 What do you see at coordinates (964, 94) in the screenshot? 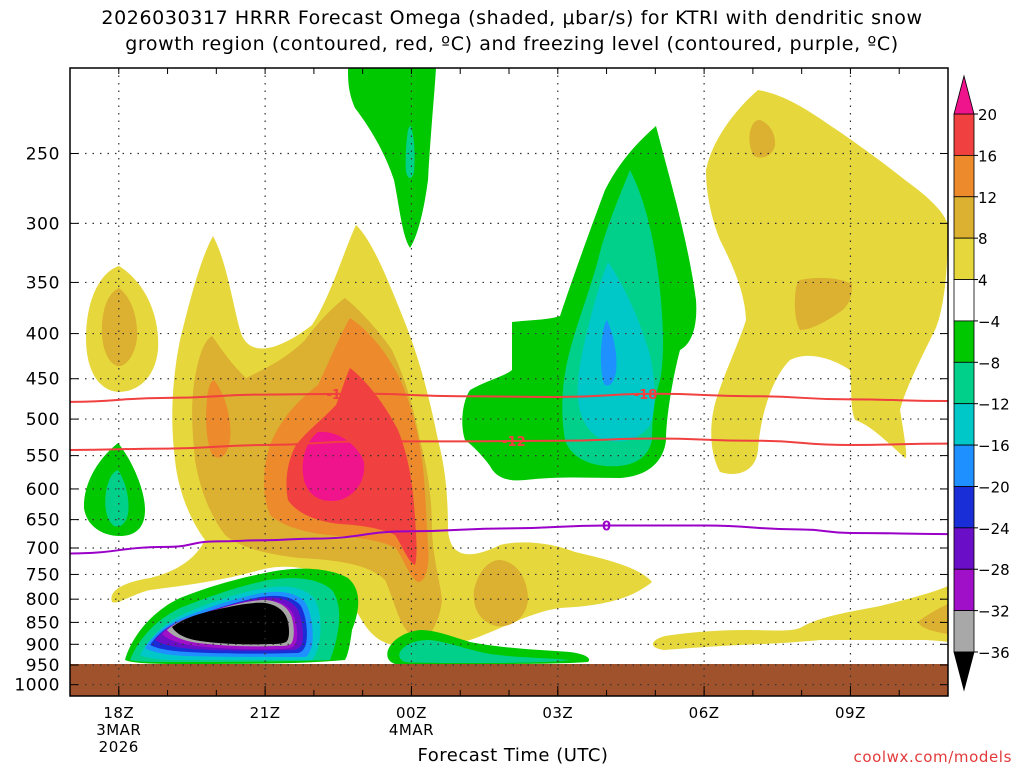
I see `colorbar-max-triangle` at bounding box center [964, 94].